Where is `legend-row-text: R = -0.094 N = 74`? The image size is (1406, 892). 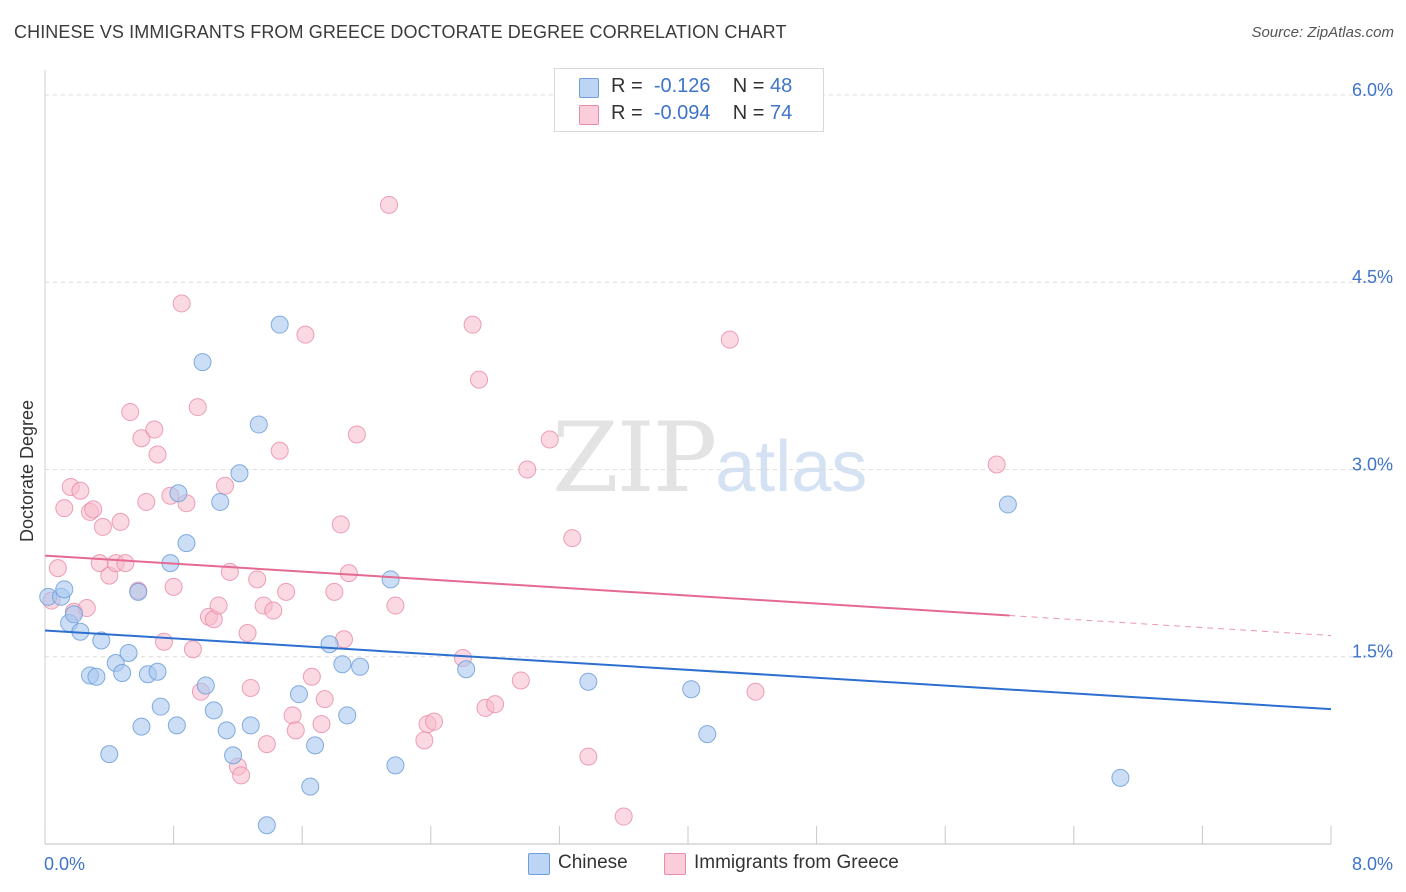 legend-row-text: R = -0.094 N = 74 is located at coordinates (701, 113).